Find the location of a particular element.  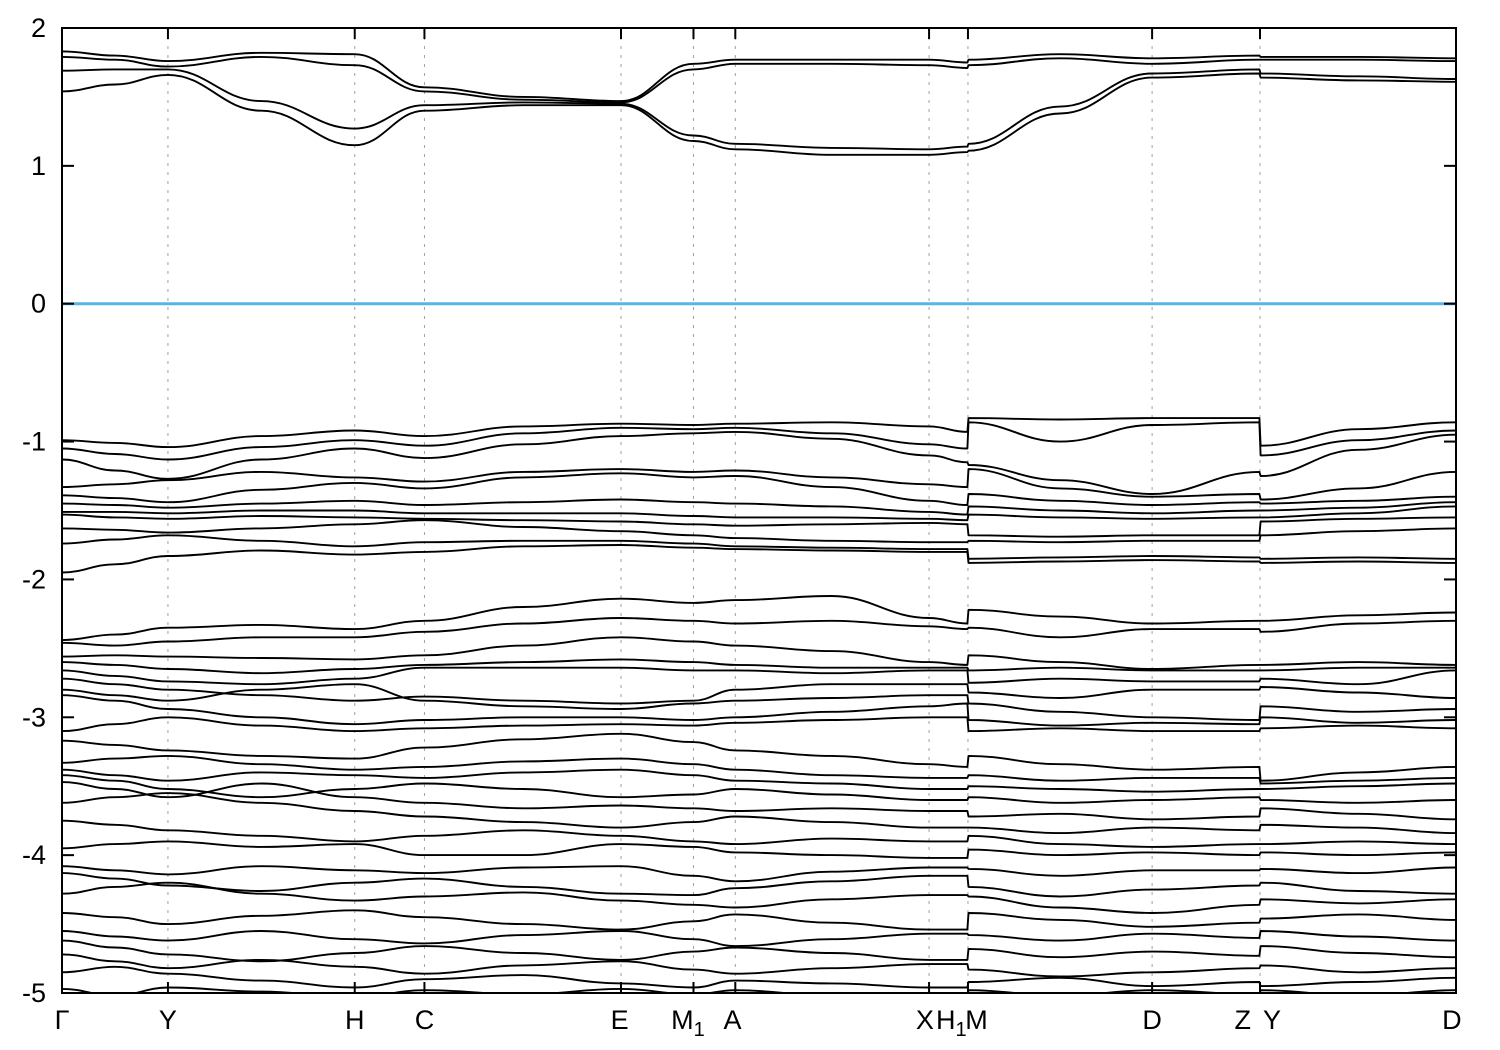

y-axis-tick-label: -3 is located at coordinates (34, 717).